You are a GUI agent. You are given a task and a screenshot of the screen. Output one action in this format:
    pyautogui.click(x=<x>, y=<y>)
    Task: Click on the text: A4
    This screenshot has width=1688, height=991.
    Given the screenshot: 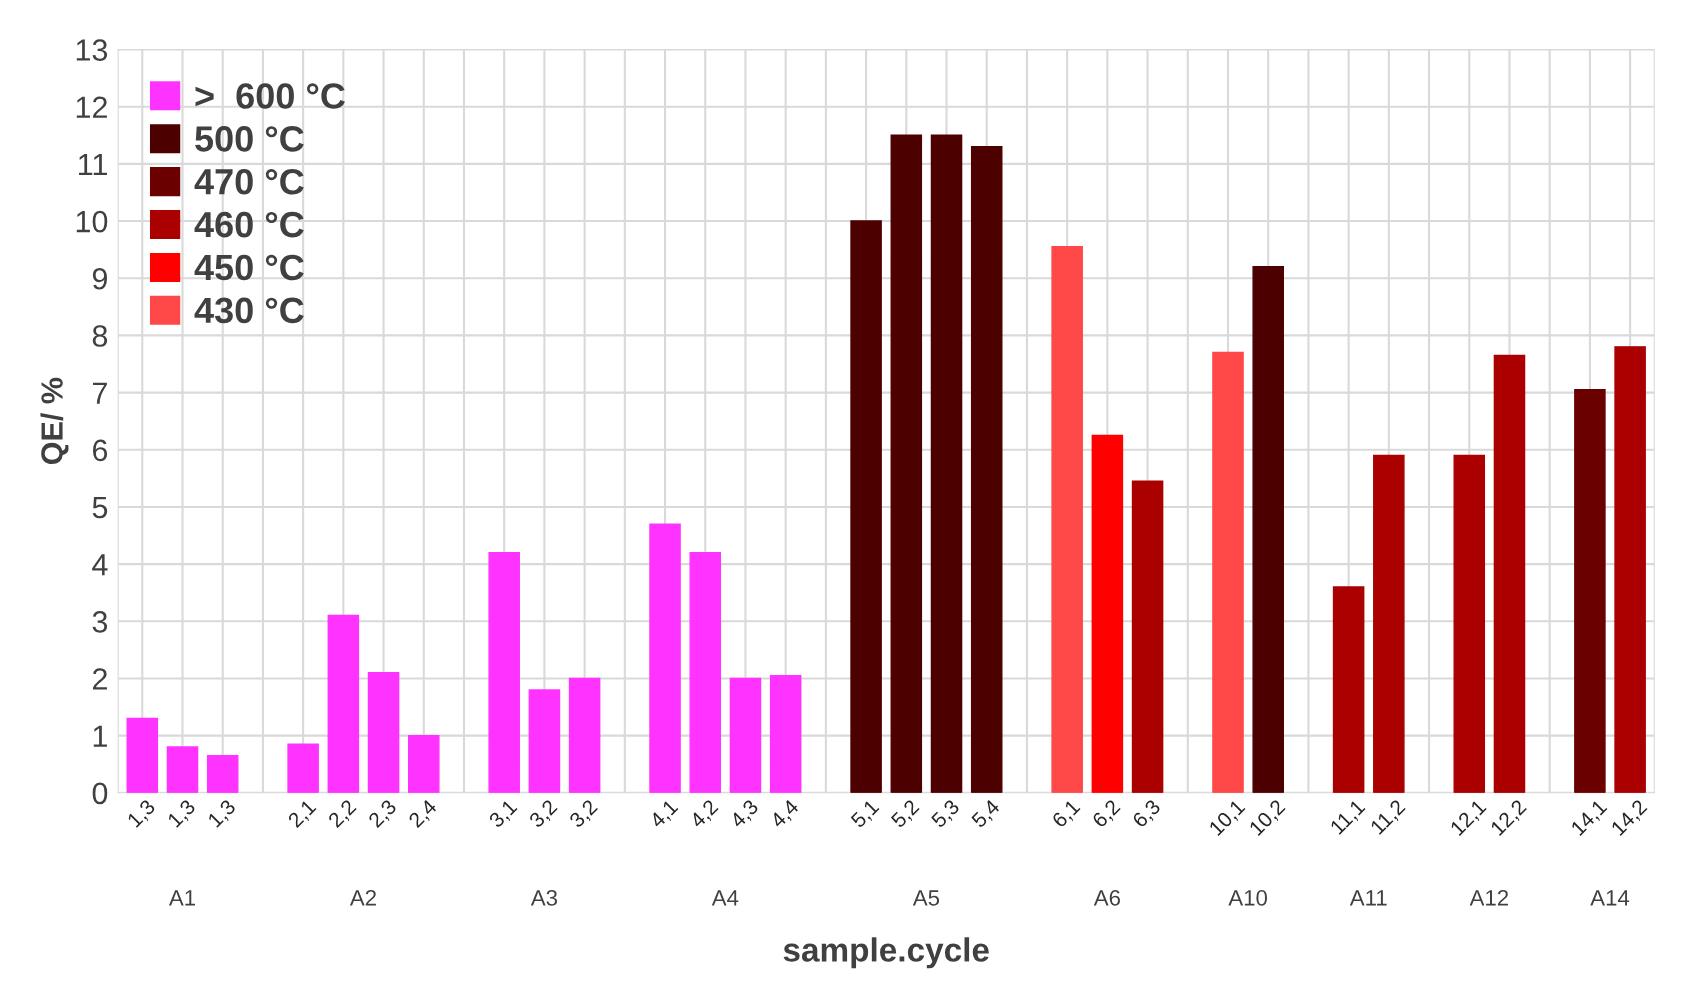 What is the action you would take?
    pyautogui.click(x=725, y=898)
    